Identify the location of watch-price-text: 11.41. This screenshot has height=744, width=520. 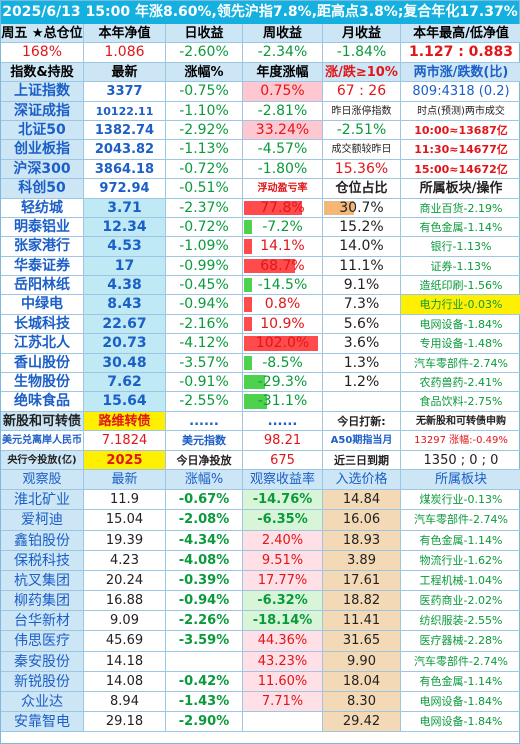
(361, 621).